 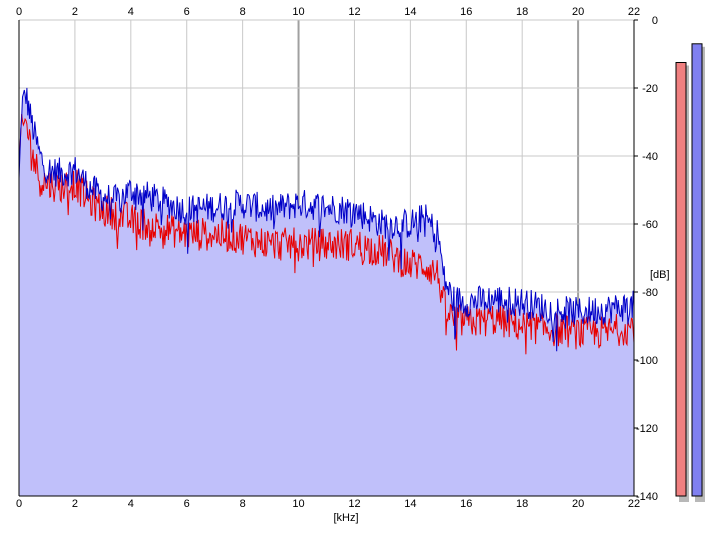 I want to click on y-axis-label: [dB], so click(x=660, y=275).